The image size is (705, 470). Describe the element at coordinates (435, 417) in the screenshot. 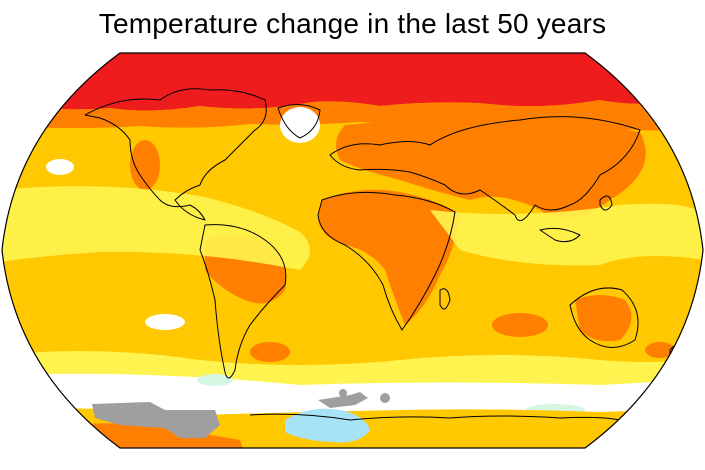

I see `antarctica-coastline` at that location.